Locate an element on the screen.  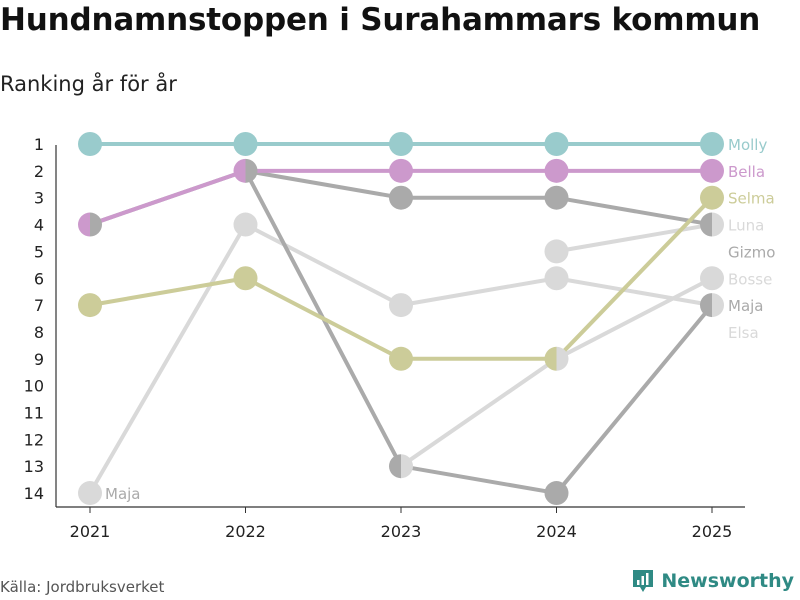
x-tick-label: 2023 is located at coordinates (401, 531).